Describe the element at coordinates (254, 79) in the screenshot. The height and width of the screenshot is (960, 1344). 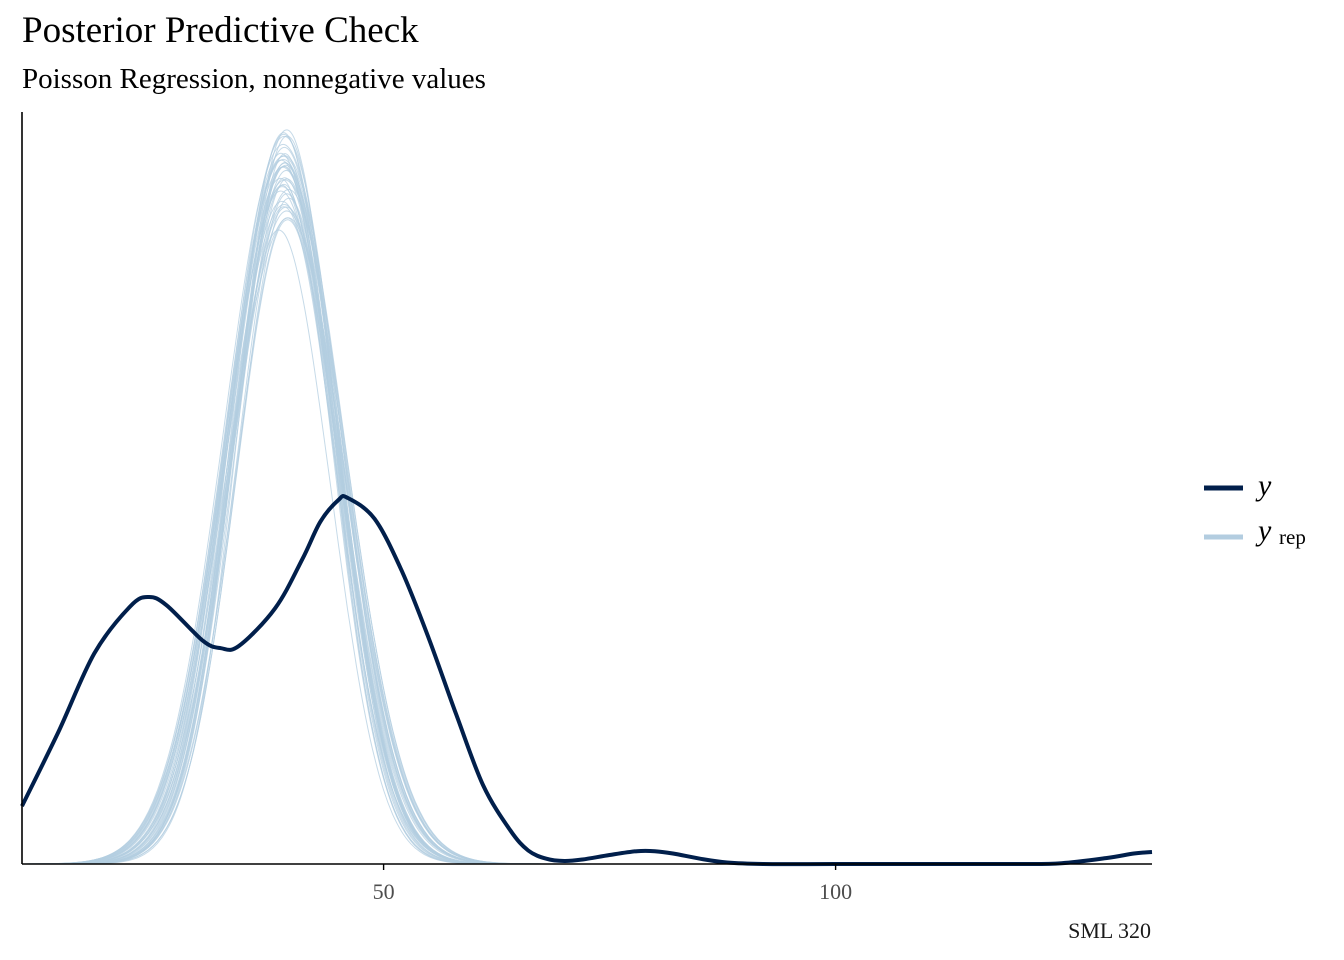
I see `chart-subtitle: Poisson Regression, nonnegative values` at that location.